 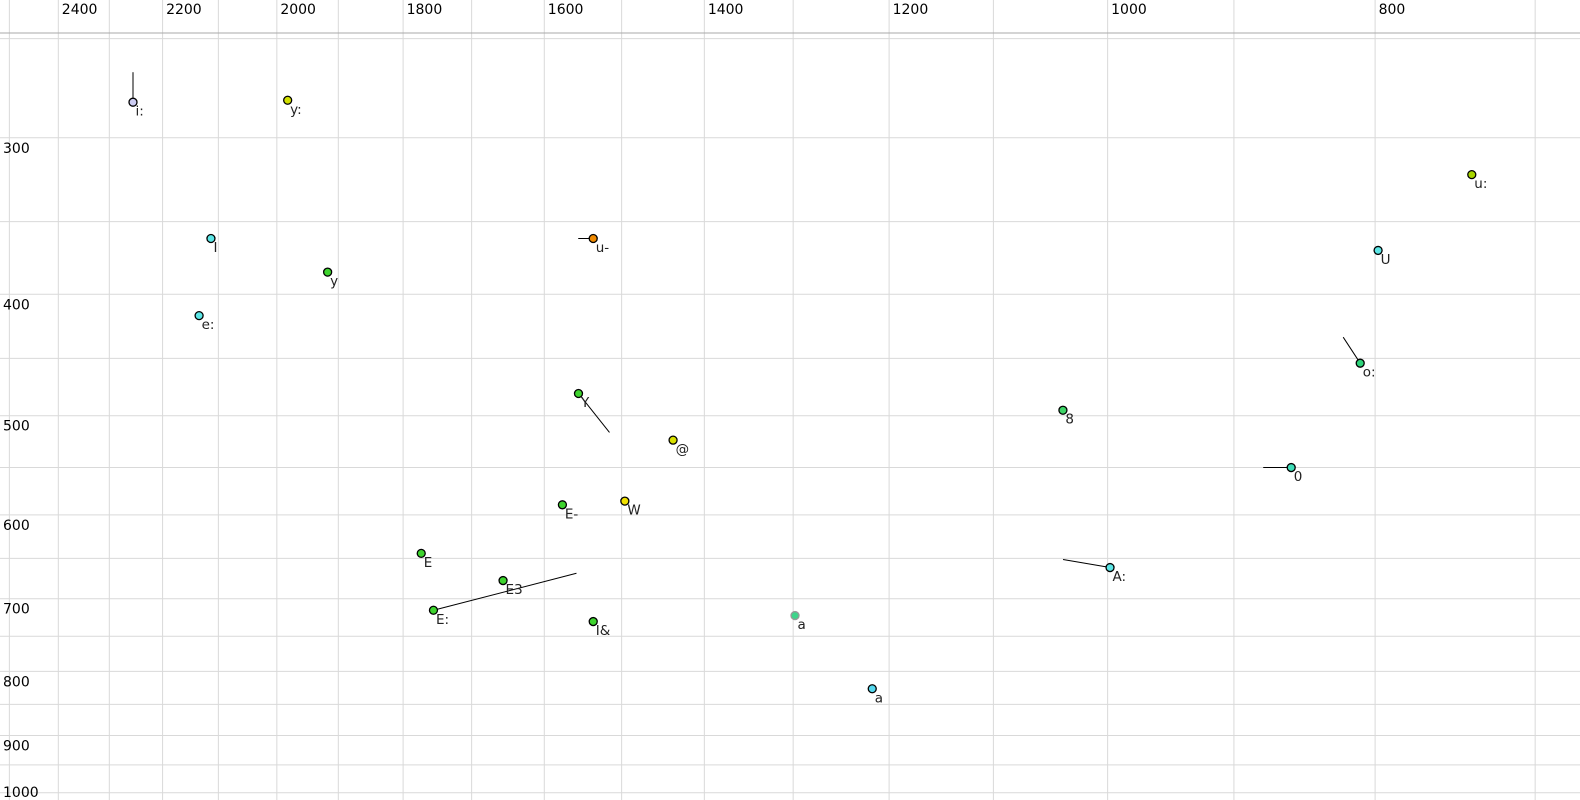 What do you see at coordinates (428, 563) in the screenshot?
I see `point-label-e-15: E` at bounding box center [428, 563].